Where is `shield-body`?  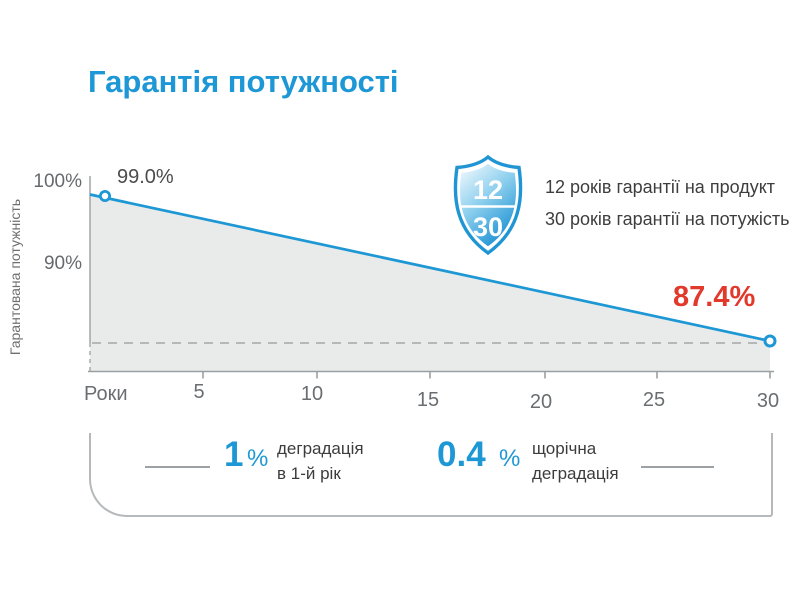
shield-body is located at coordinates (488, 205).